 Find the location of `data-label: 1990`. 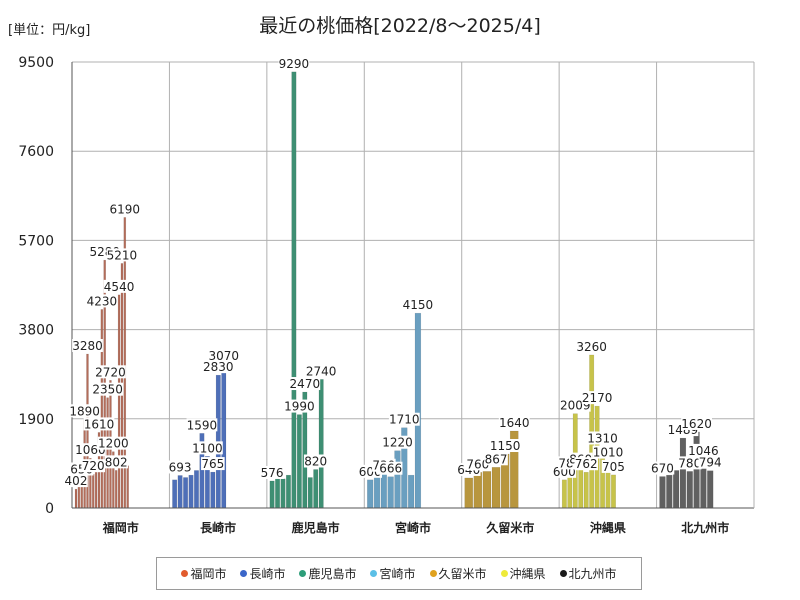

data-label: 1990 is located at coordinates (299, 406).